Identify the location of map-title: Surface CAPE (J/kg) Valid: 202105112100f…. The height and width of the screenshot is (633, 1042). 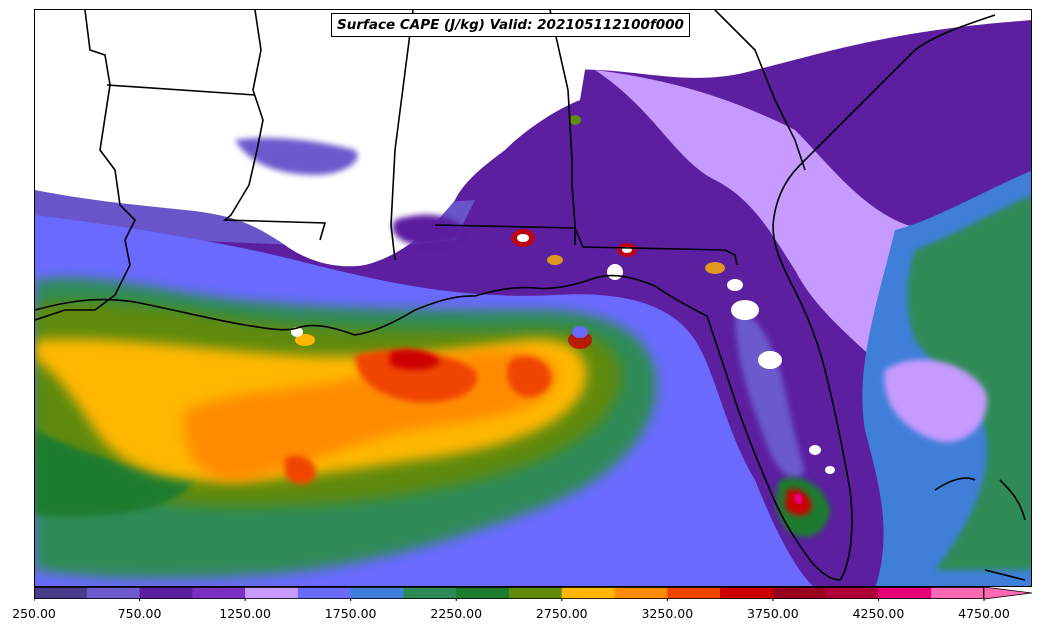
(510, 25).